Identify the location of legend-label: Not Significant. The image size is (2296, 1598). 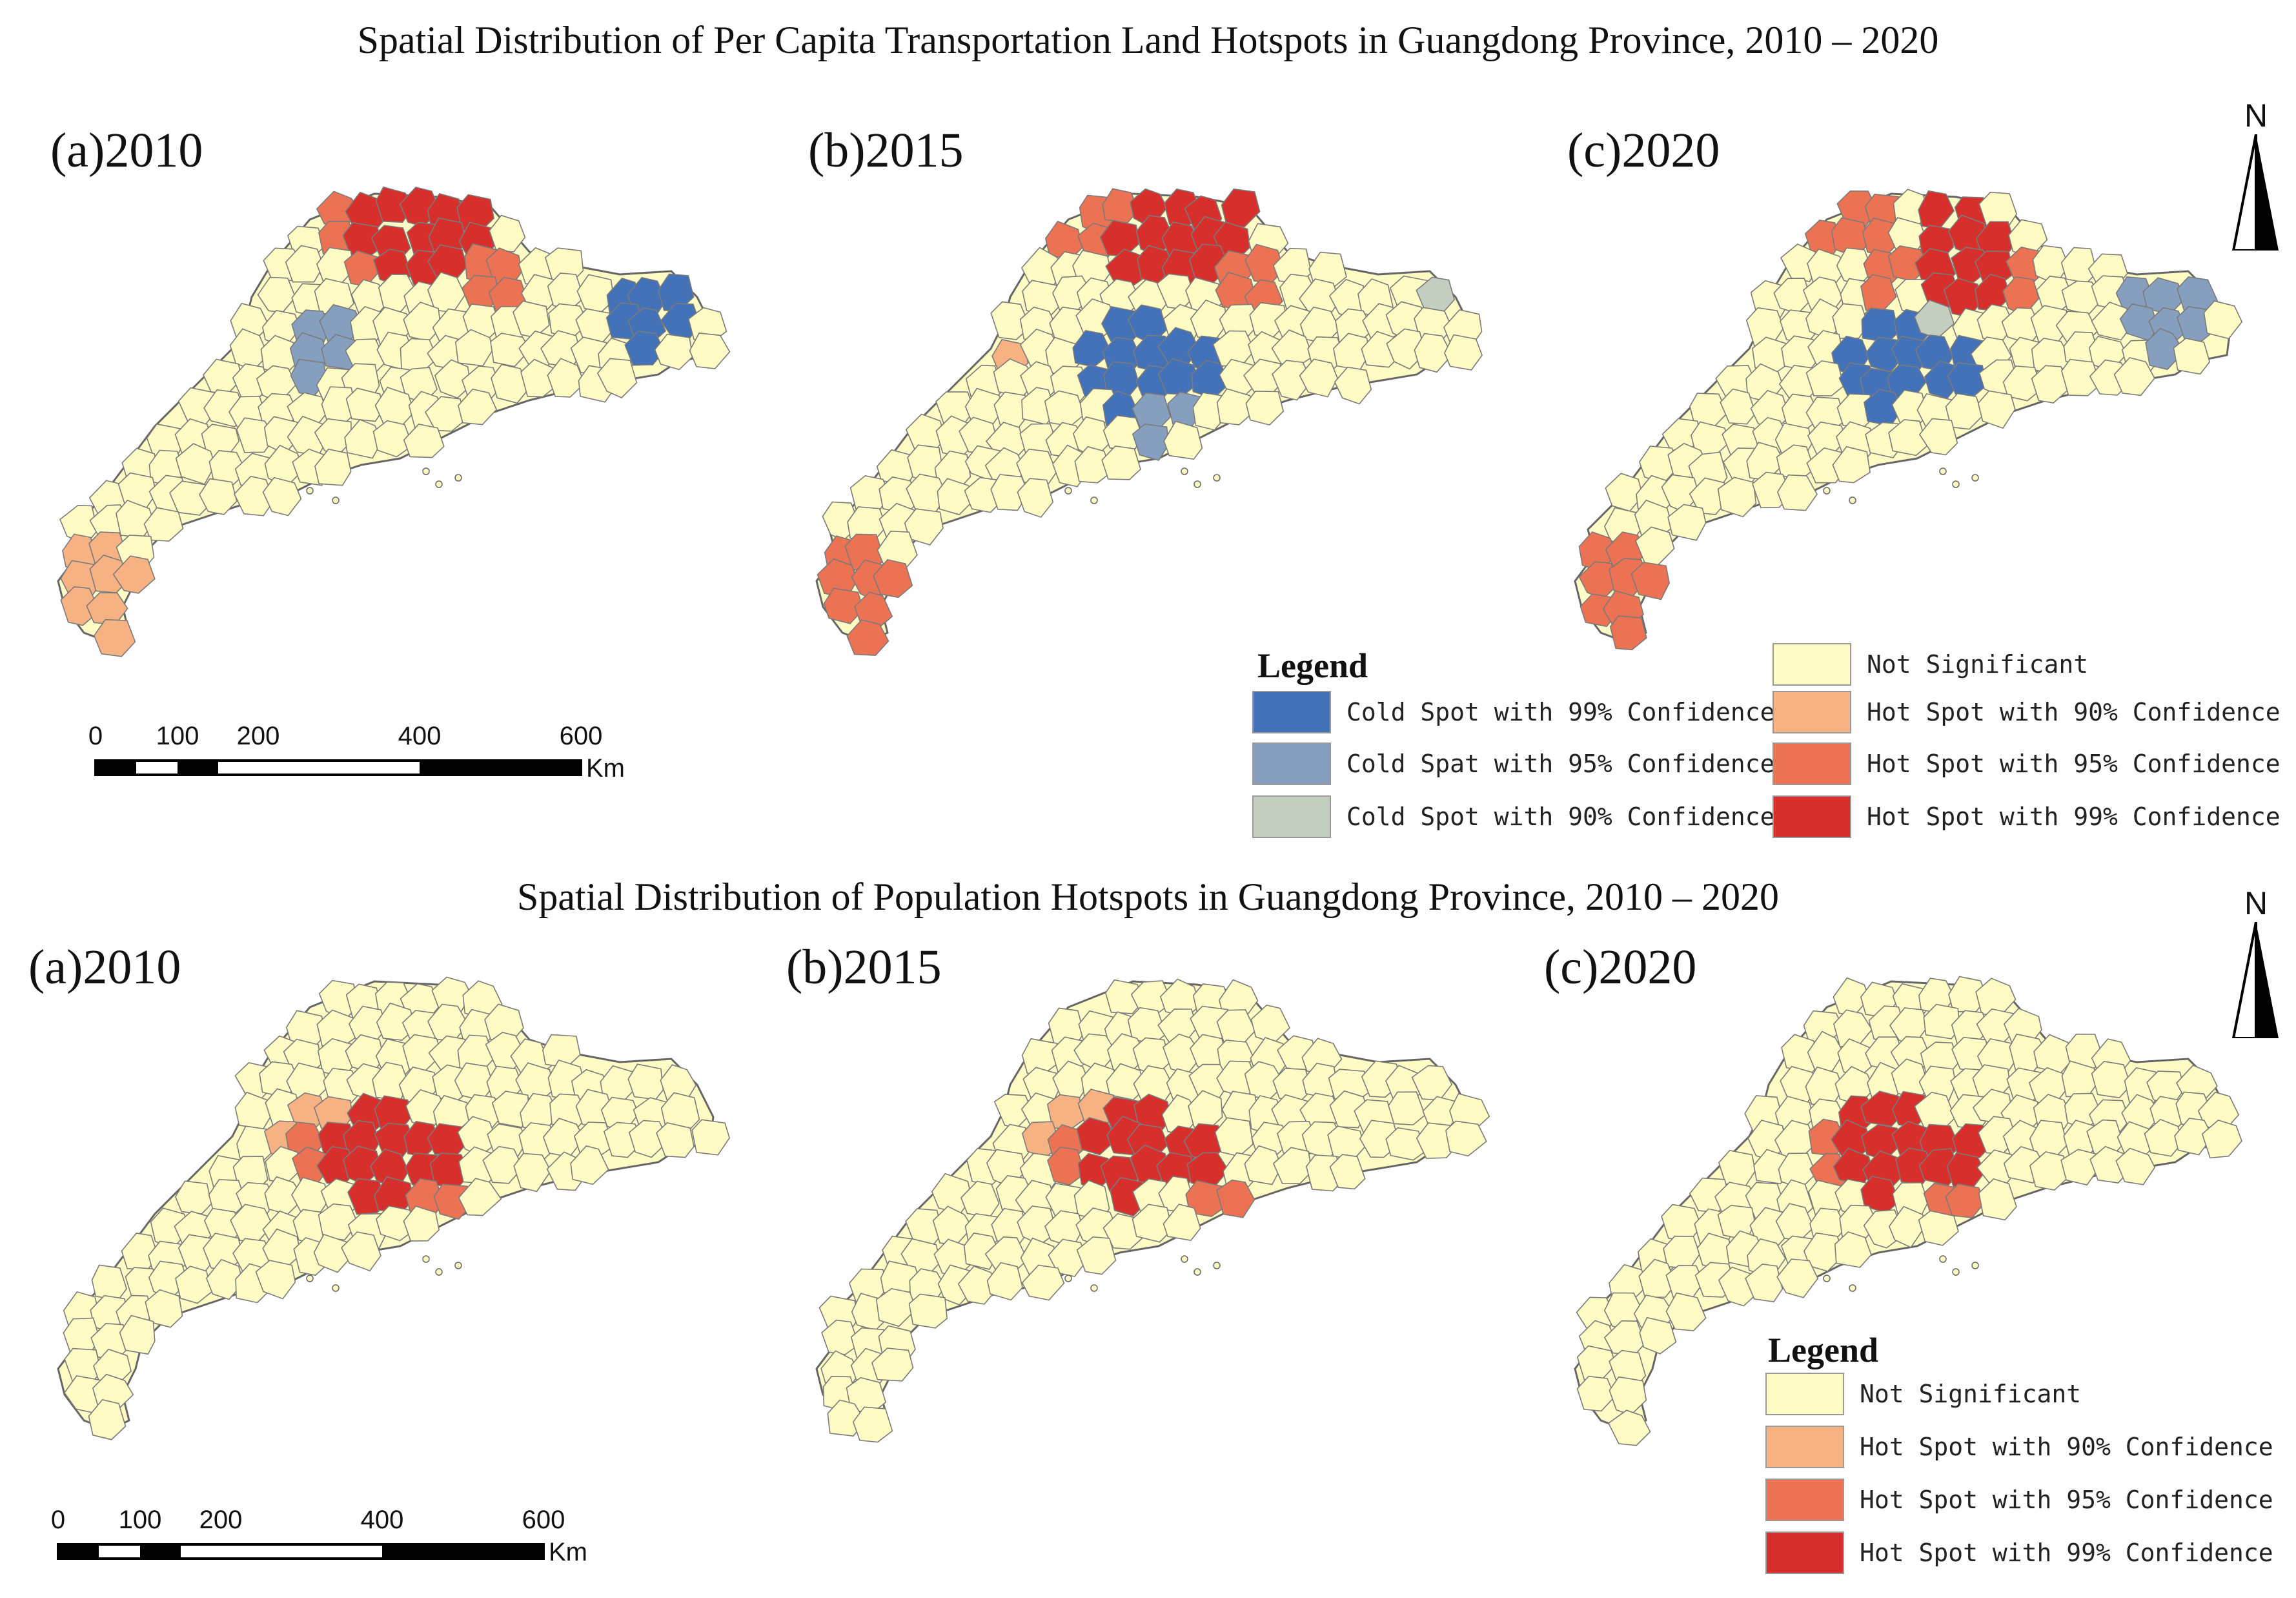
(1971, 1394).